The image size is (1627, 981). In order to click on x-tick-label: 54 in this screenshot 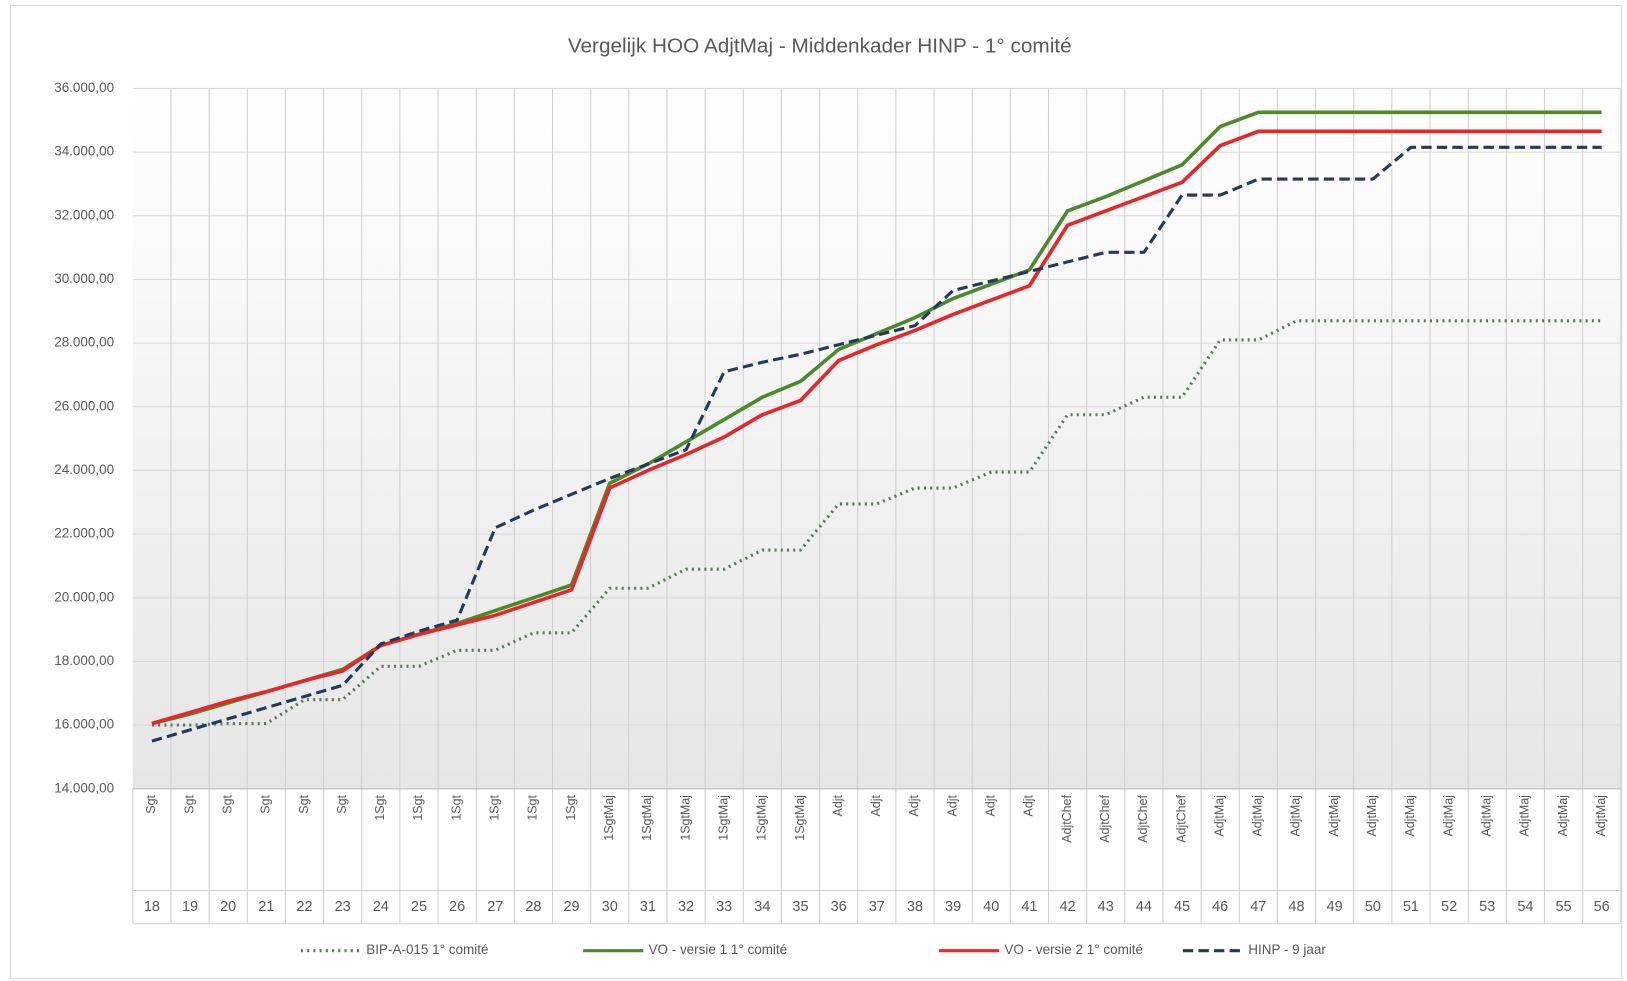, I will do `click(1525, 907)`.